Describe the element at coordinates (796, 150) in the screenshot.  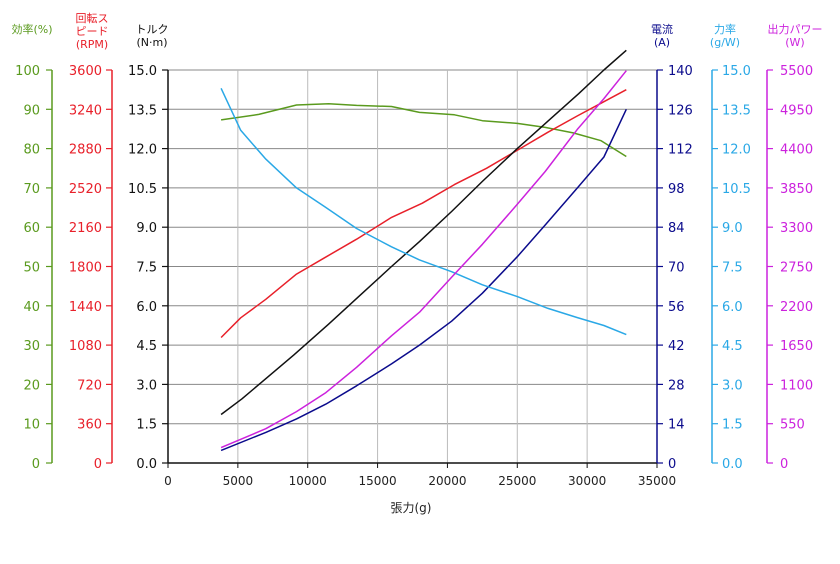
I see `power-tick-label: 4400` at that location.